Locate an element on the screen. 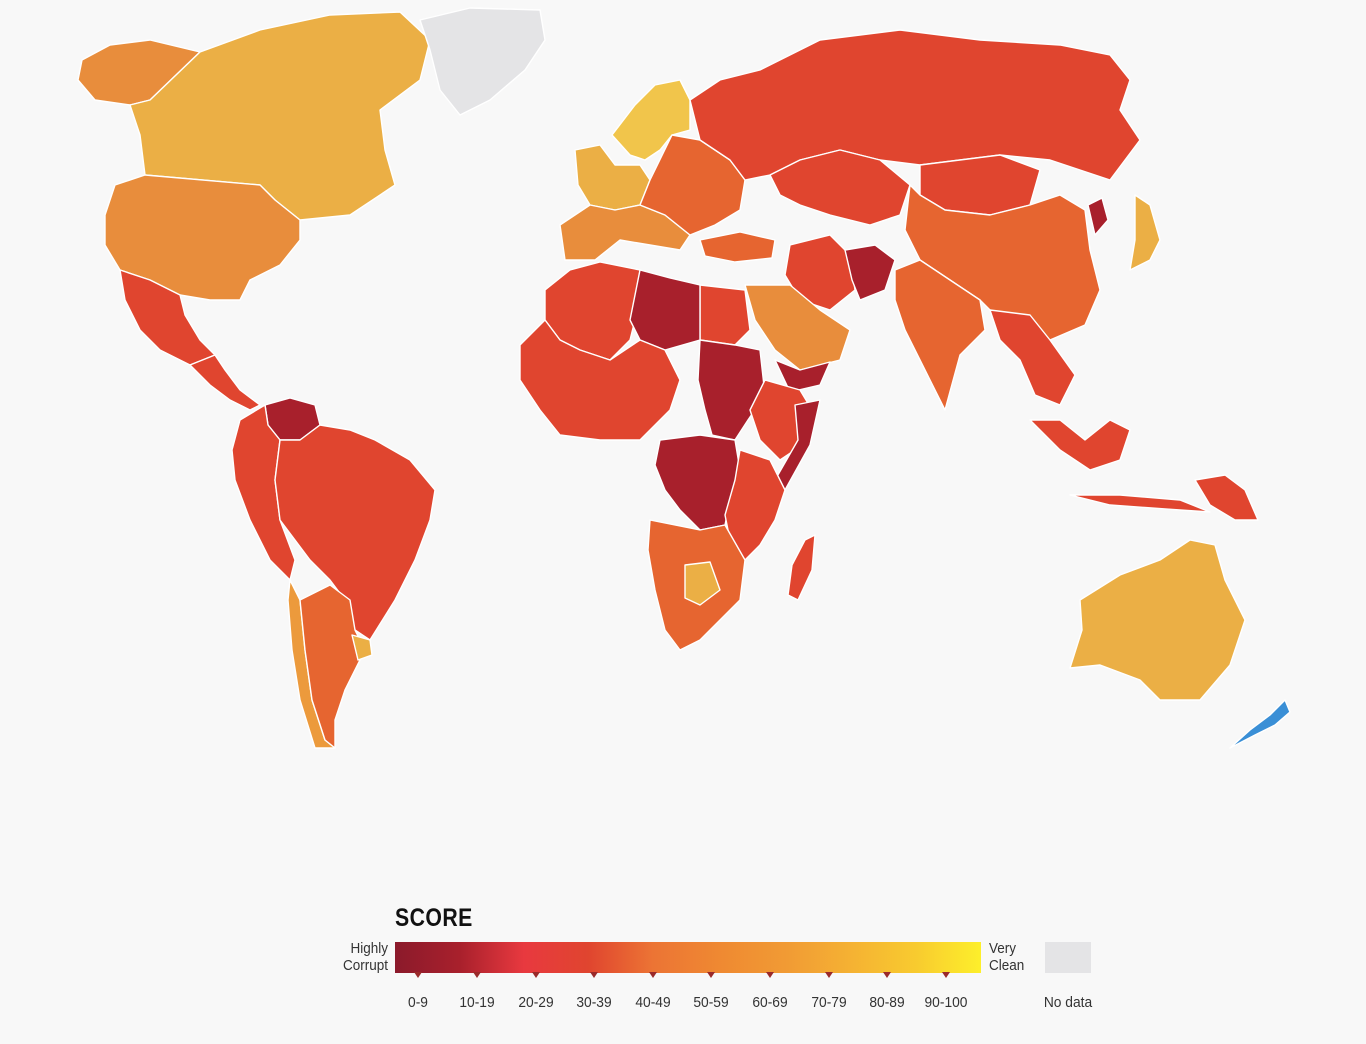 The height and width of the screenshot is (1044, 1366). region-new-zealand is located at coordinates (1260, 724).